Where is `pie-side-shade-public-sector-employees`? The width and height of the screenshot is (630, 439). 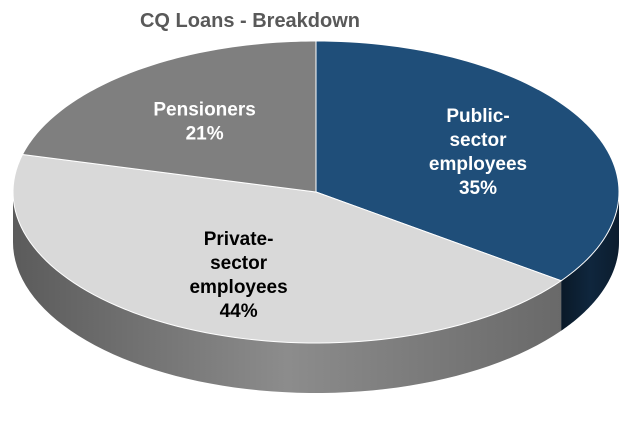 pie-side-shade-public-sector-employees is located at coordinates (590, 261).